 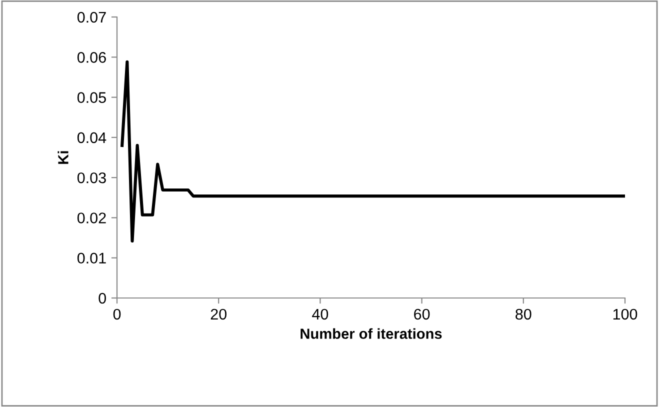 I want to click on y-tick-label: 0.01, so click(x=91, y=258).